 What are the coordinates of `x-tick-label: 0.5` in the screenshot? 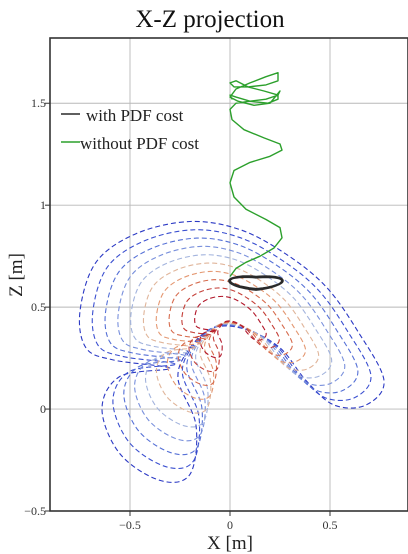 It's located at (330, 525).